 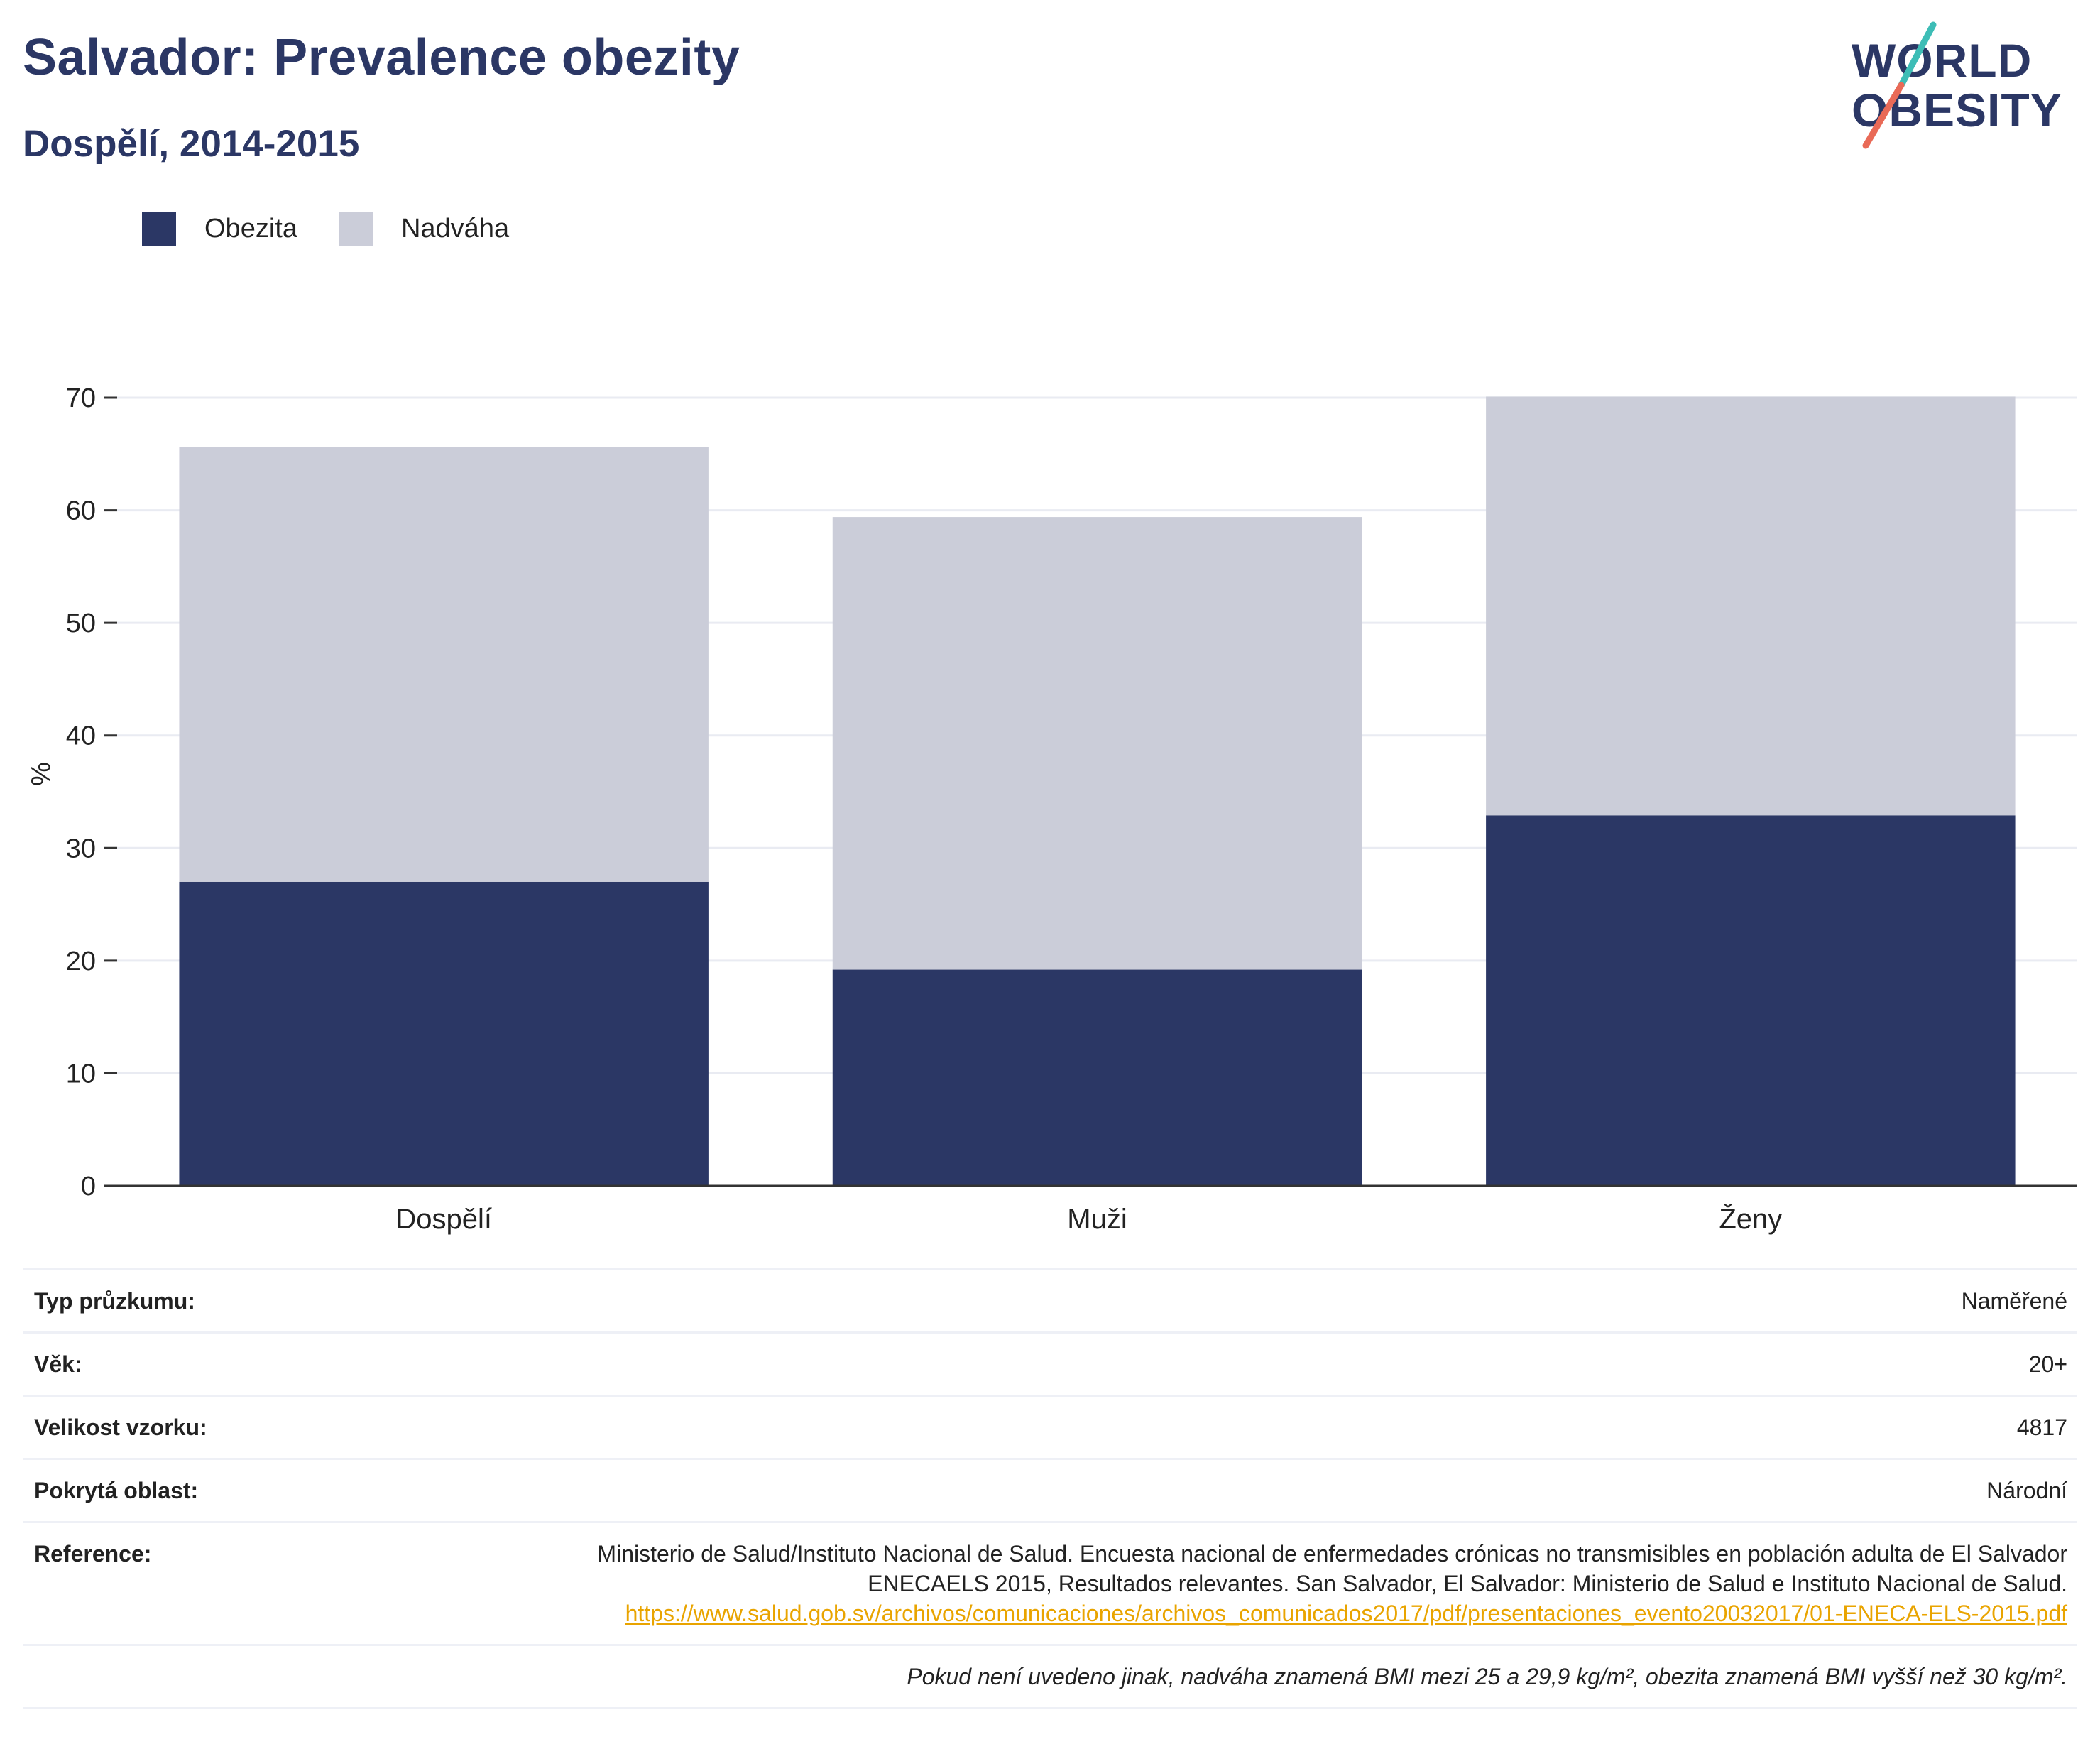 I want to click on page-subtitle: Dospělí, 2014-2015, so click(x=191, y=144).